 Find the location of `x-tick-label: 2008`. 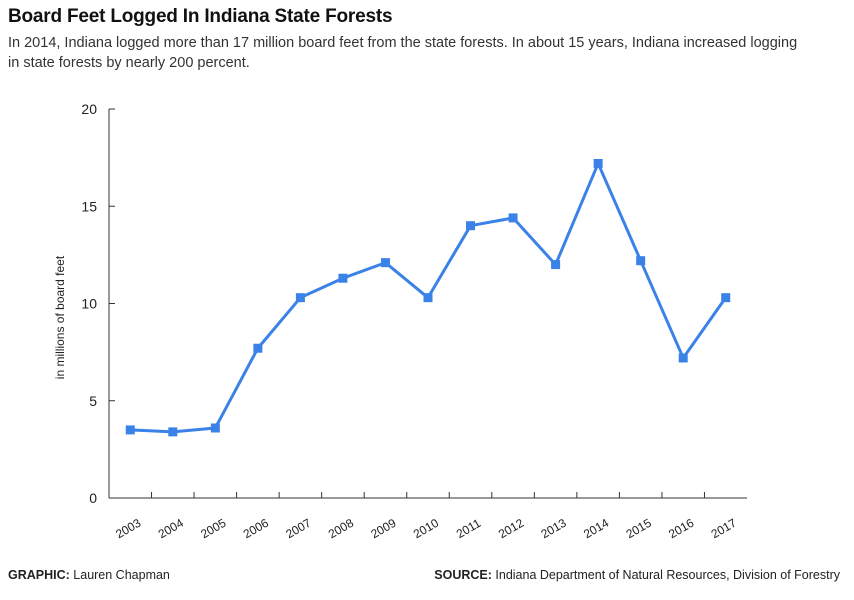

x-tick-label: 2008 is located at coordinates (341, 529).